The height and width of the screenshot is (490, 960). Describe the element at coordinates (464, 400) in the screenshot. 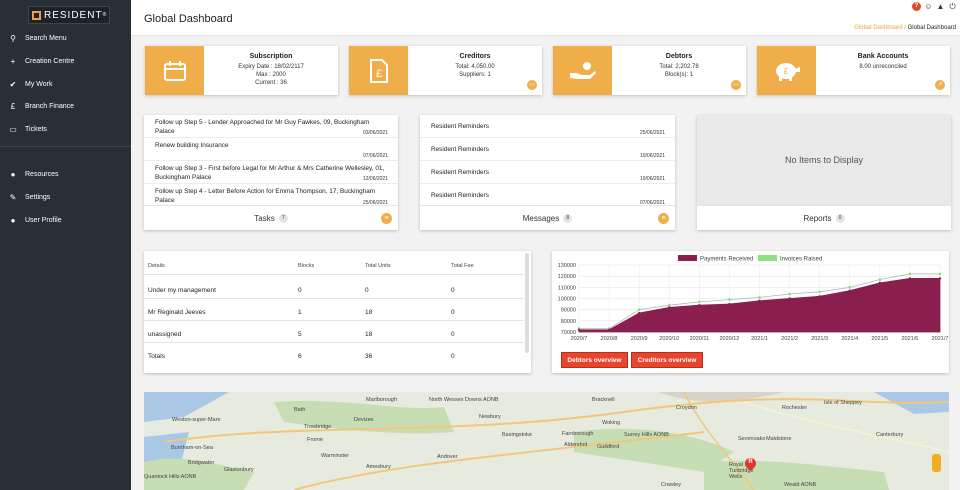

I see `map-label: North Wessex Downs AONB` at that location.